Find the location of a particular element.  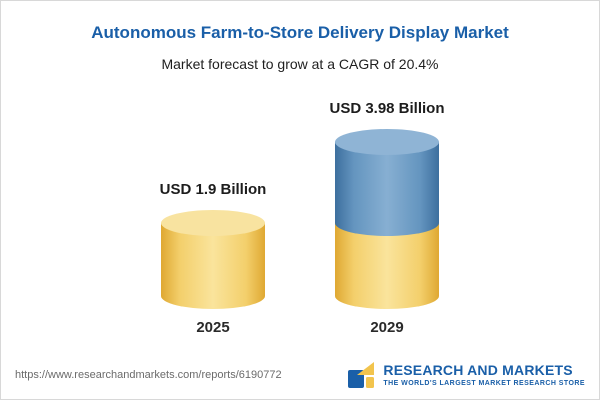

bar-2025-cylinder is located at coordinates (213, 259).